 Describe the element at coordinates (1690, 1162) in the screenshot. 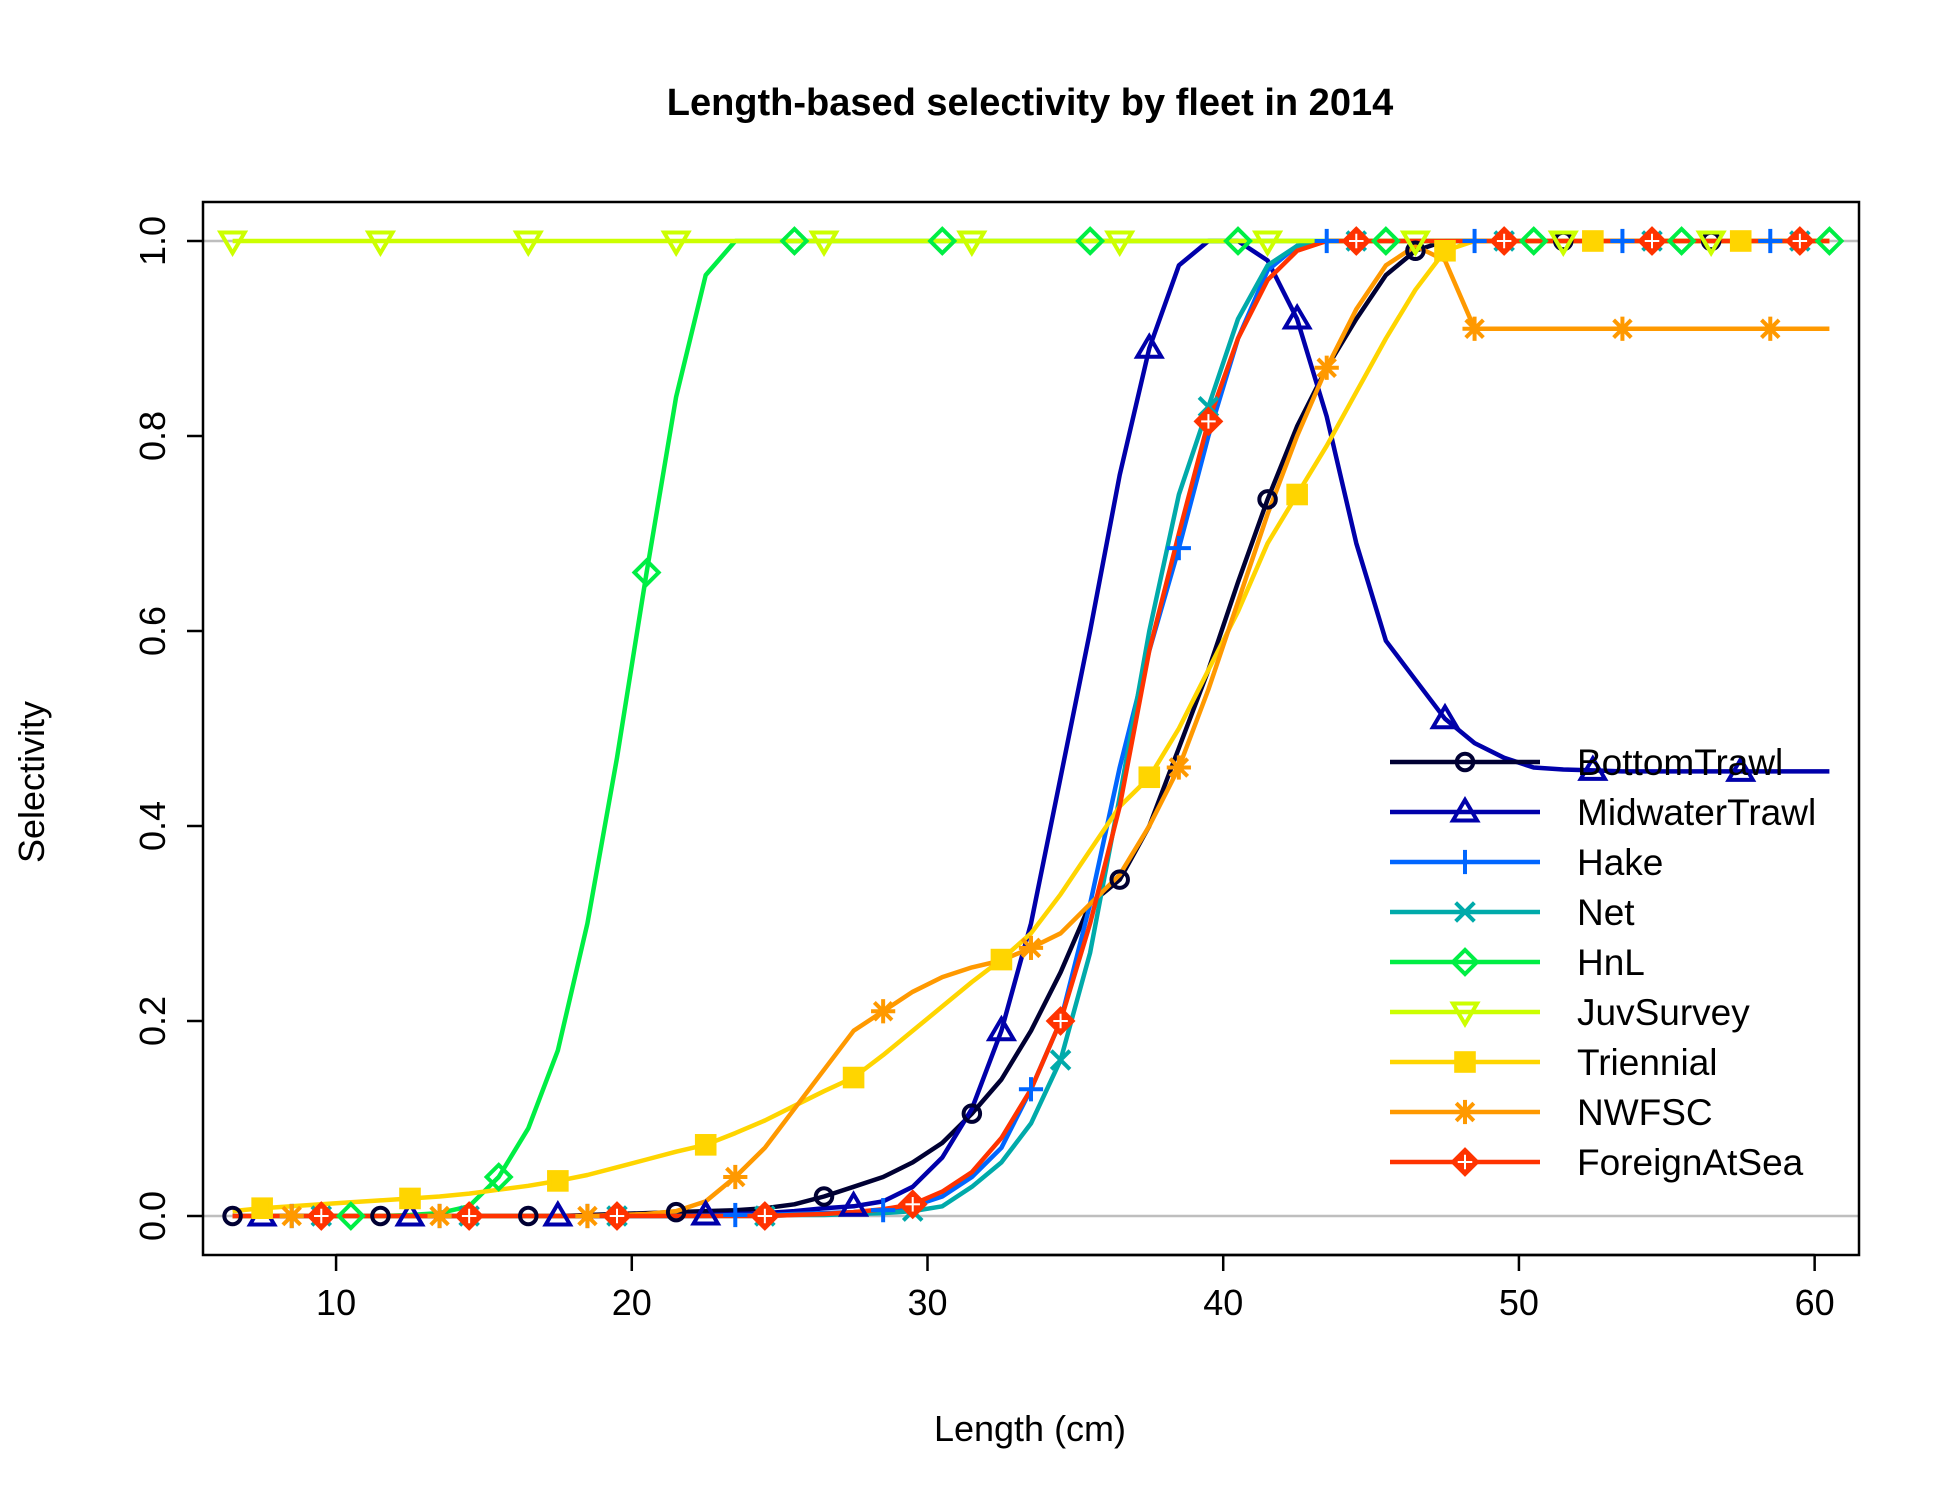

I see `legend-label: ForeignAtSea` at that location.